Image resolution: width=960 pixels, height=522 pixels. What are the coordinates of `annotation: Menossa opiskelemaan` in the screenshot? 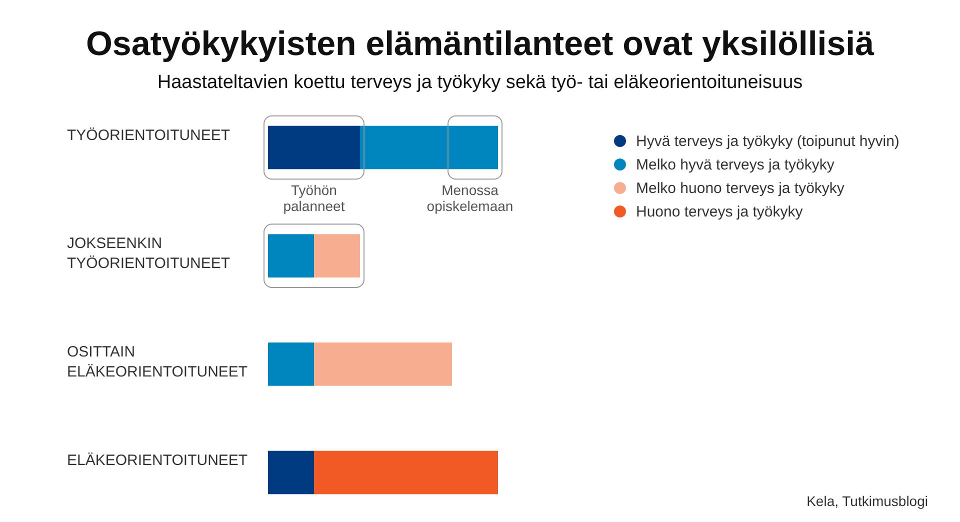 It's located at (470, 198).